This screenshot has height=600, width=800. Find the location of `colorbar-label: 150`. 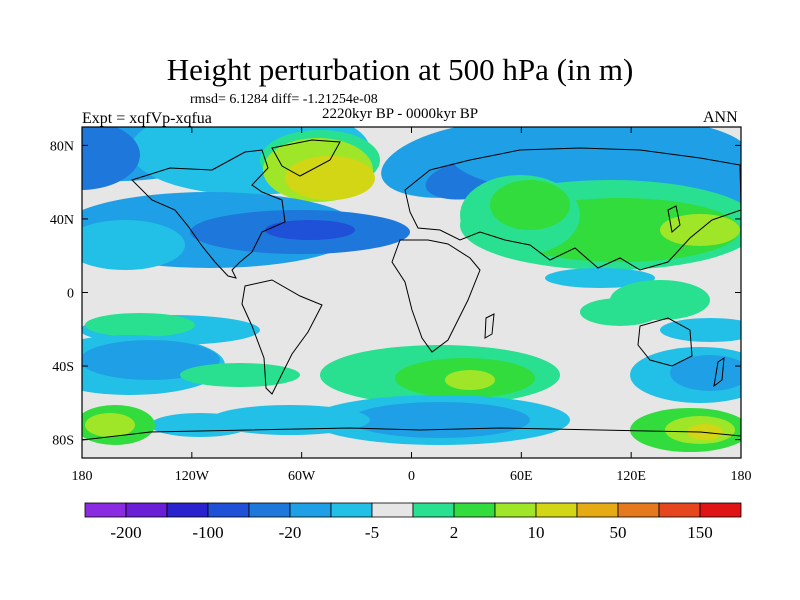

colorbar-label: 150 is located at coordinates (700, 532).